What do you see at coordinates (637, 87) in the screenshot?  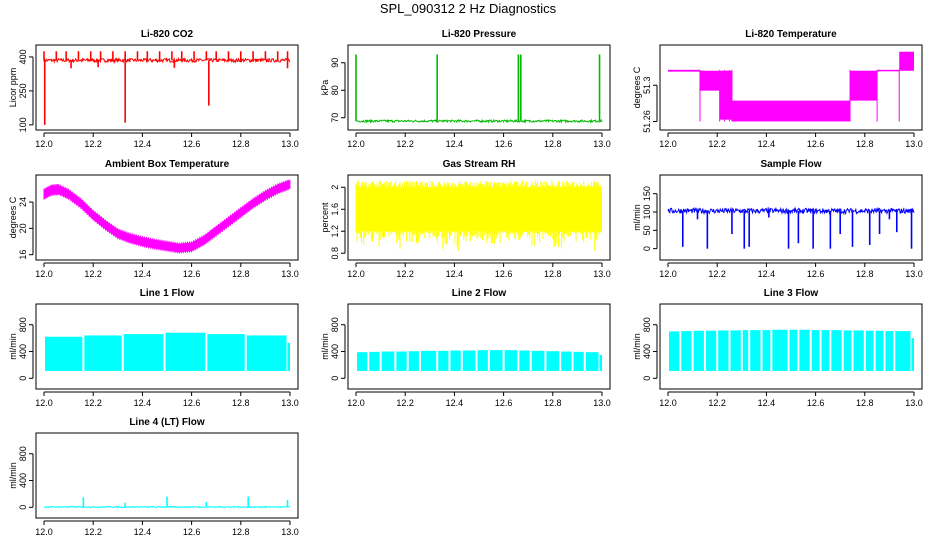 I see `y-axis-label: degrees C` at bounding box center [637, 87].